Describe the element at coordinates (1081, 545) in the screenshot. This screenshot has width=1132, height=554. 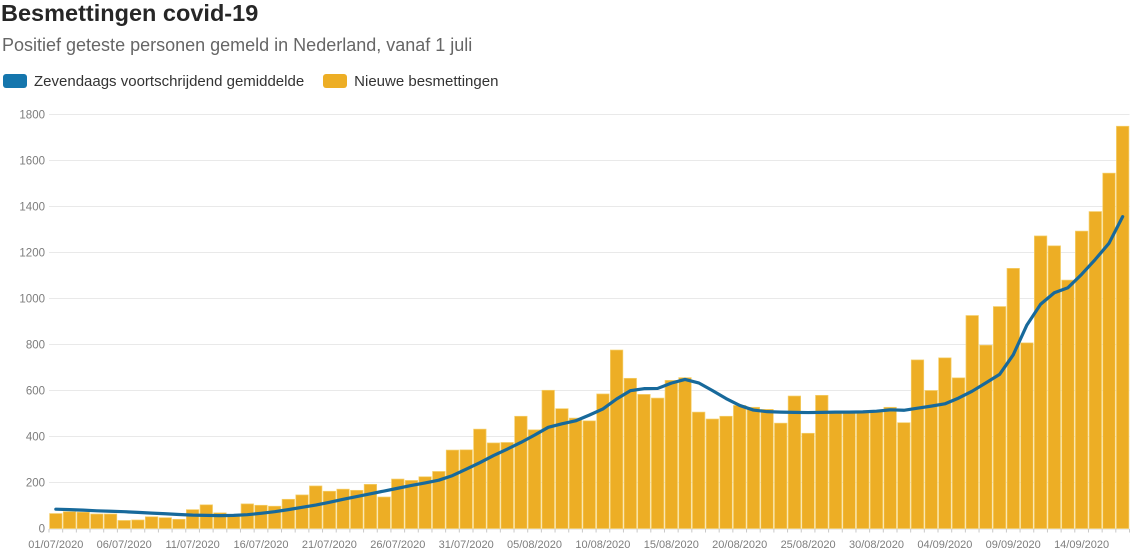
I see `svg-text: 14/09/2020` at that location.